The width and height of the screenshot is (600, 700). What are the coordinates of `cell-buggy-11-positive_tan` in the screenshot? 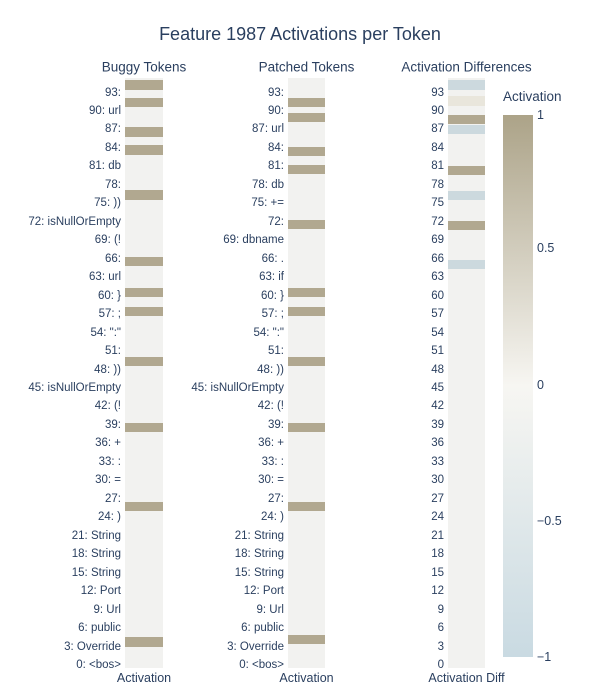 It's located at (144, 642).